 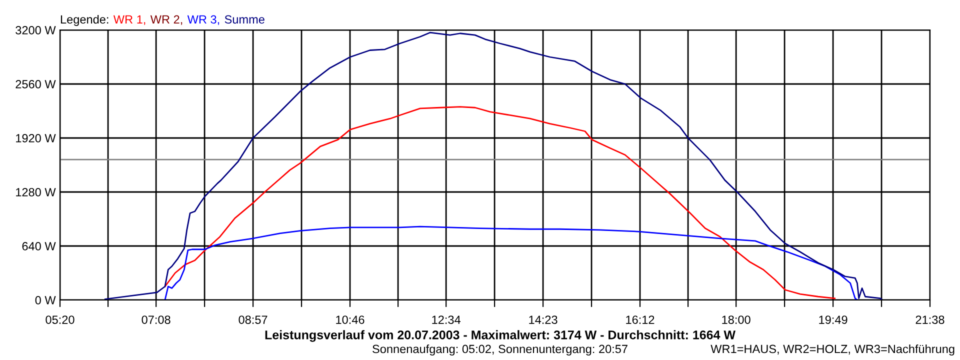 What do you see at coordinates (833, 320) in the screenshot?
I see `x-tick-label: 19:49` at bounding box center [833, 320].